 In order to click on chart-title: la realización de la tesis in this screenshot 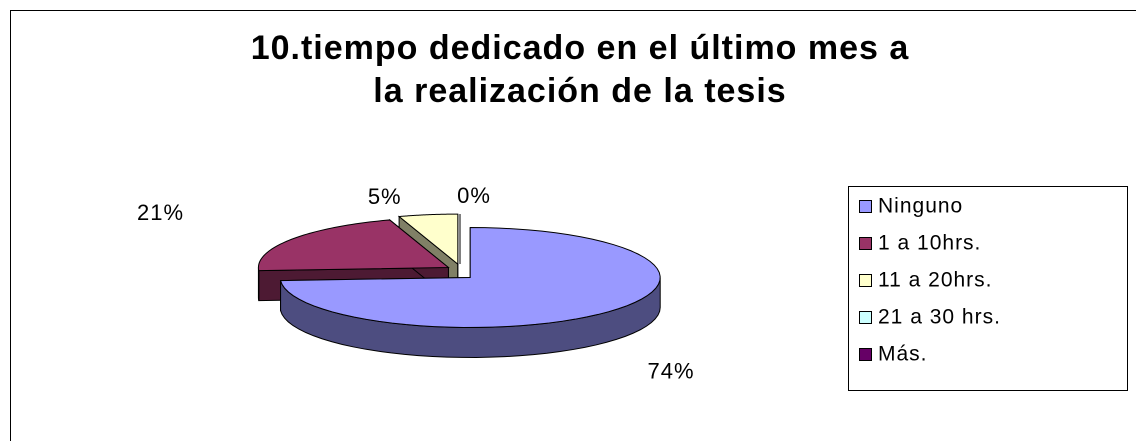, I will do `click(579, 91)`.